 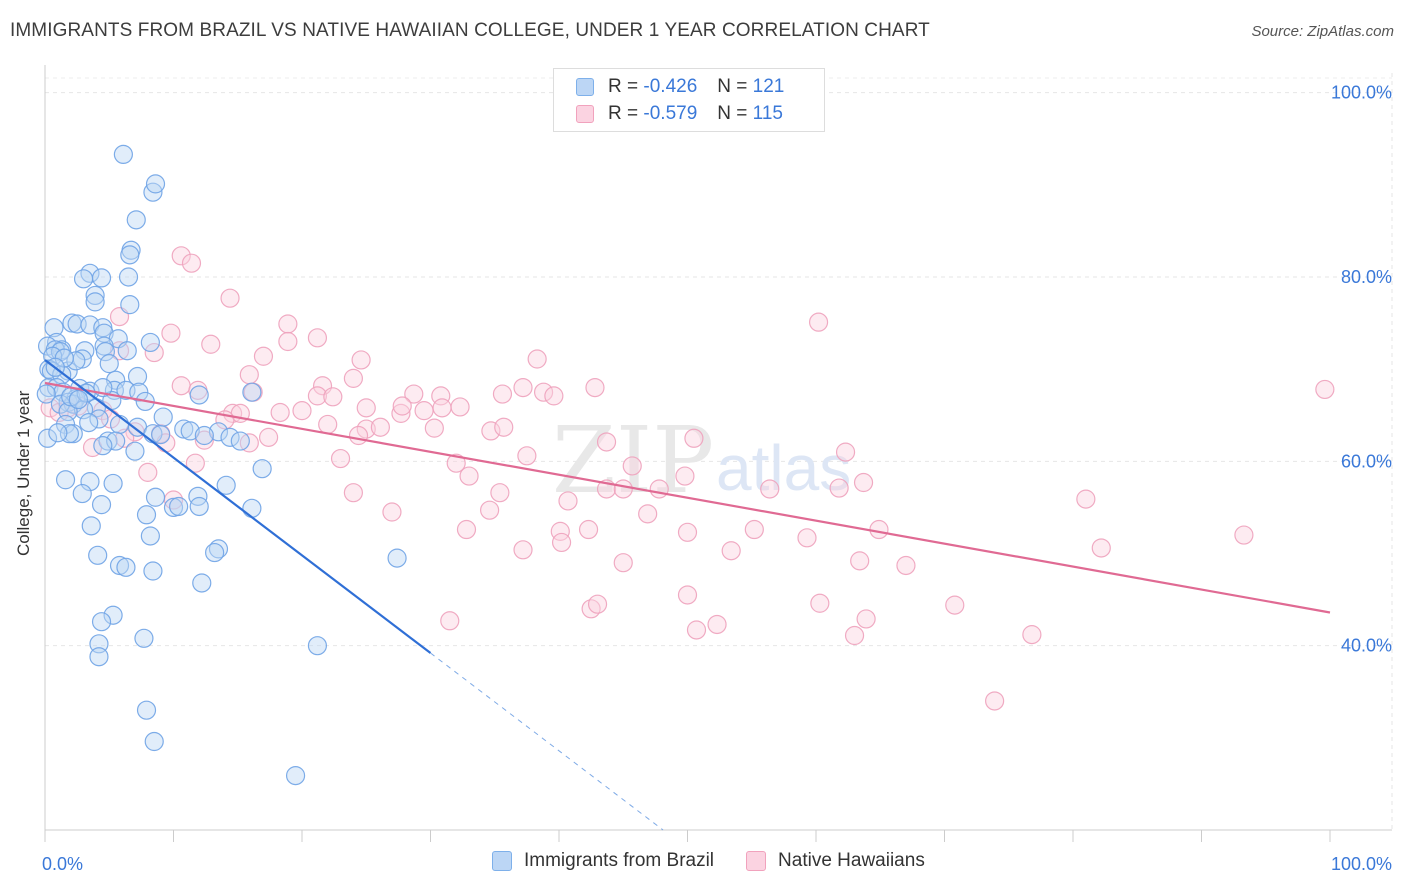 I want to click on watermark-zip: ZIP, so click(x=633, y=460).